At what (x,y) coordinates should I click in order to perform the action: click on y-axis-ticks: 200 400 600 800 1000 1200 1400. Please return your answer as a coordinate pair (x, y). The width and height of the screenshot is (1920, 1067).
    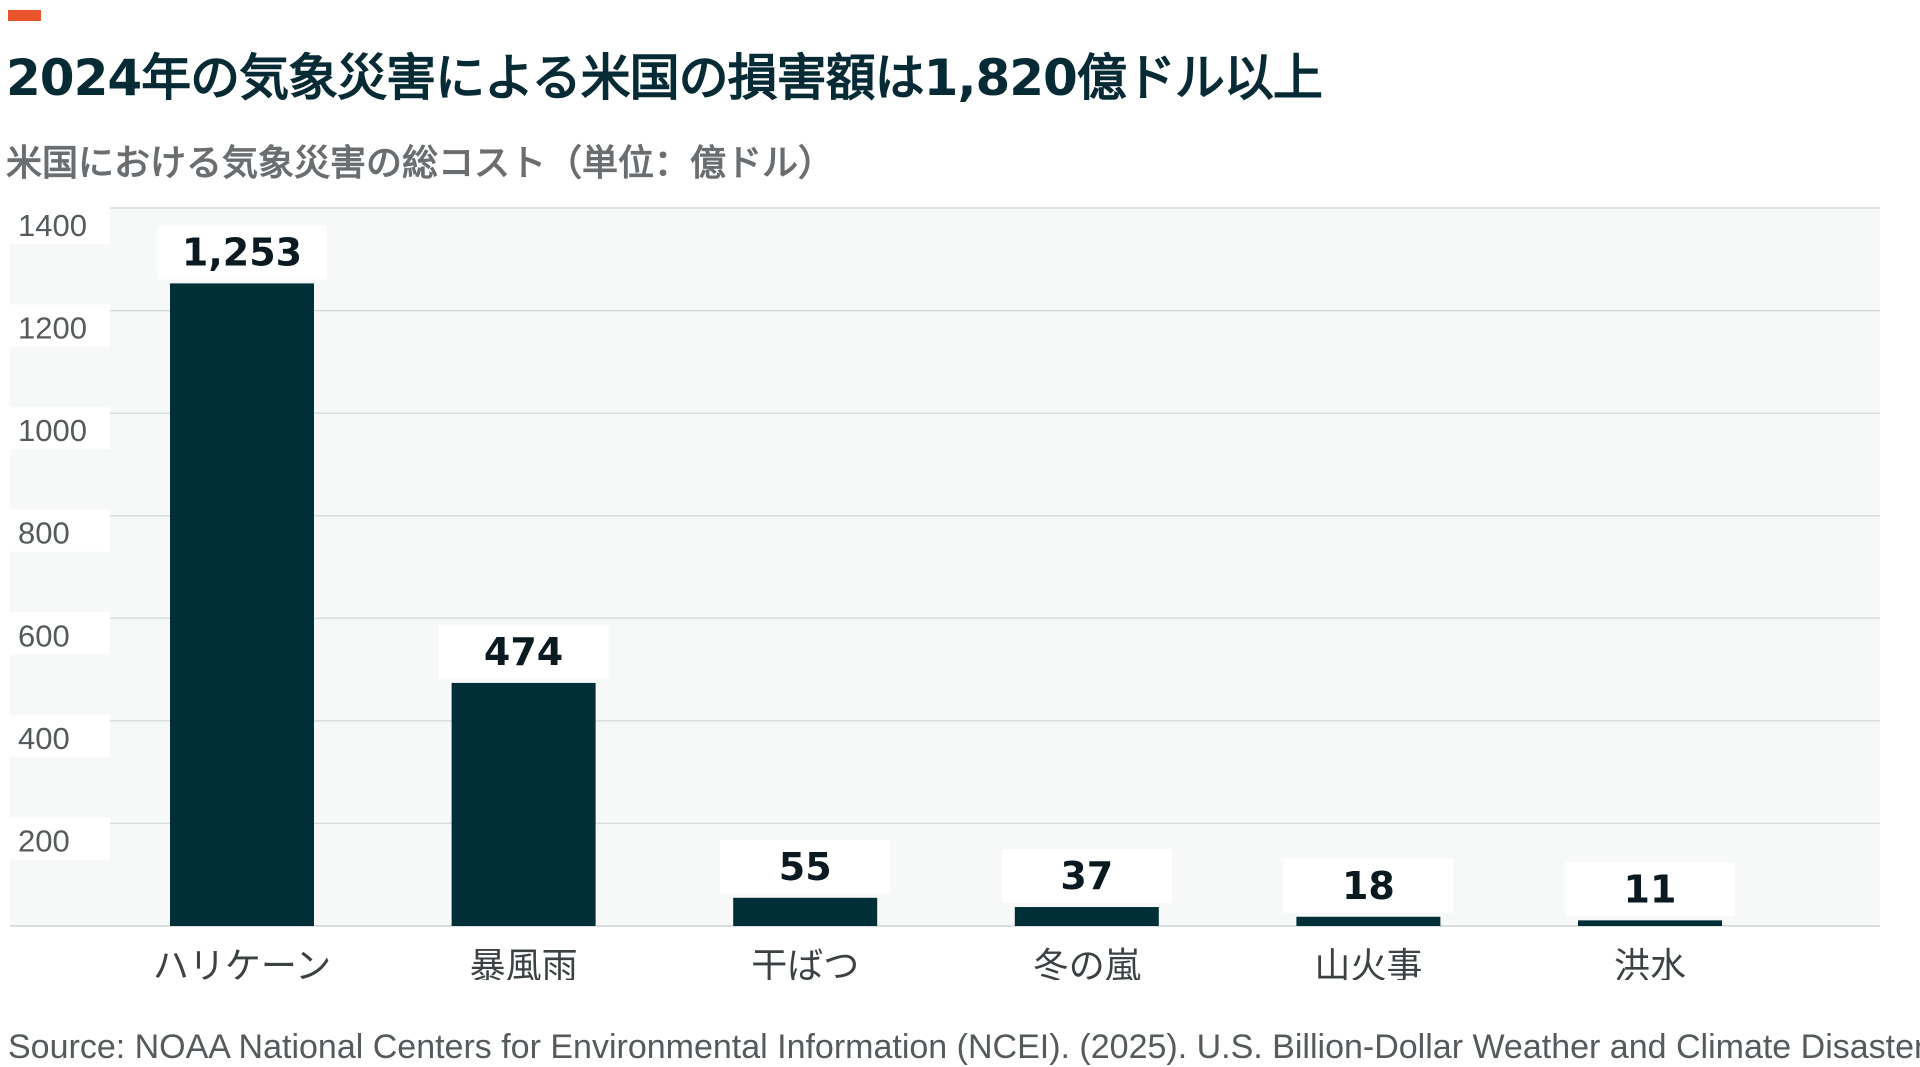
    Looking at the image, I should click on (60, 531).